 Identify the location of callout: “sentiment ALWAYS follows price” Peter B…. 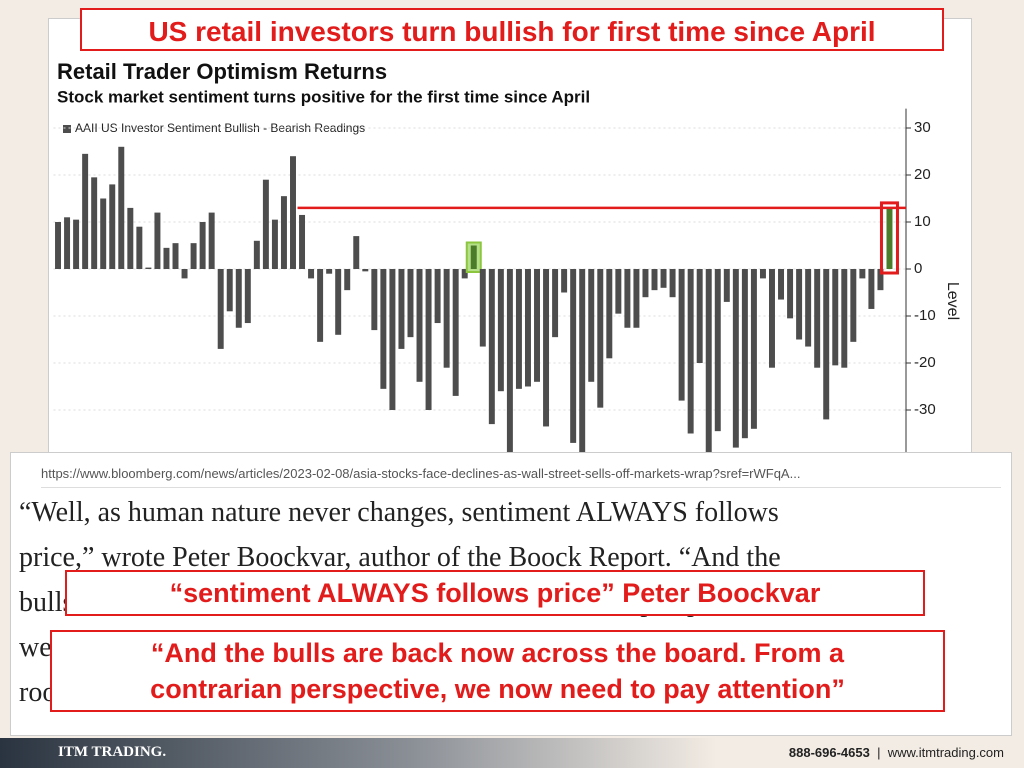
(495, 593).